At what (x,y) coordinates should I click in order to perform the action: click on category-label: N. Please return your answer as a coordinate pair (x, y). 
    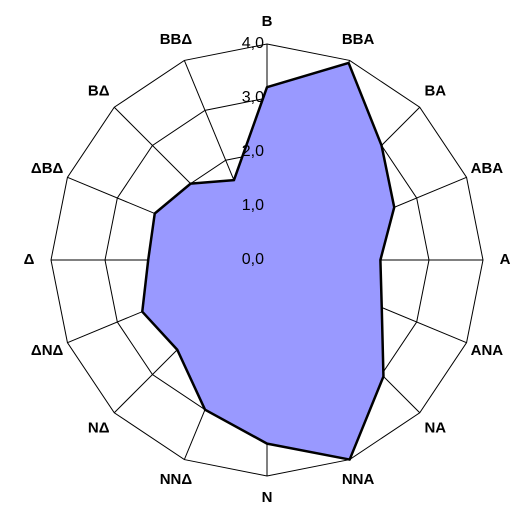
    Looking at the image, I should click on (267, 497).